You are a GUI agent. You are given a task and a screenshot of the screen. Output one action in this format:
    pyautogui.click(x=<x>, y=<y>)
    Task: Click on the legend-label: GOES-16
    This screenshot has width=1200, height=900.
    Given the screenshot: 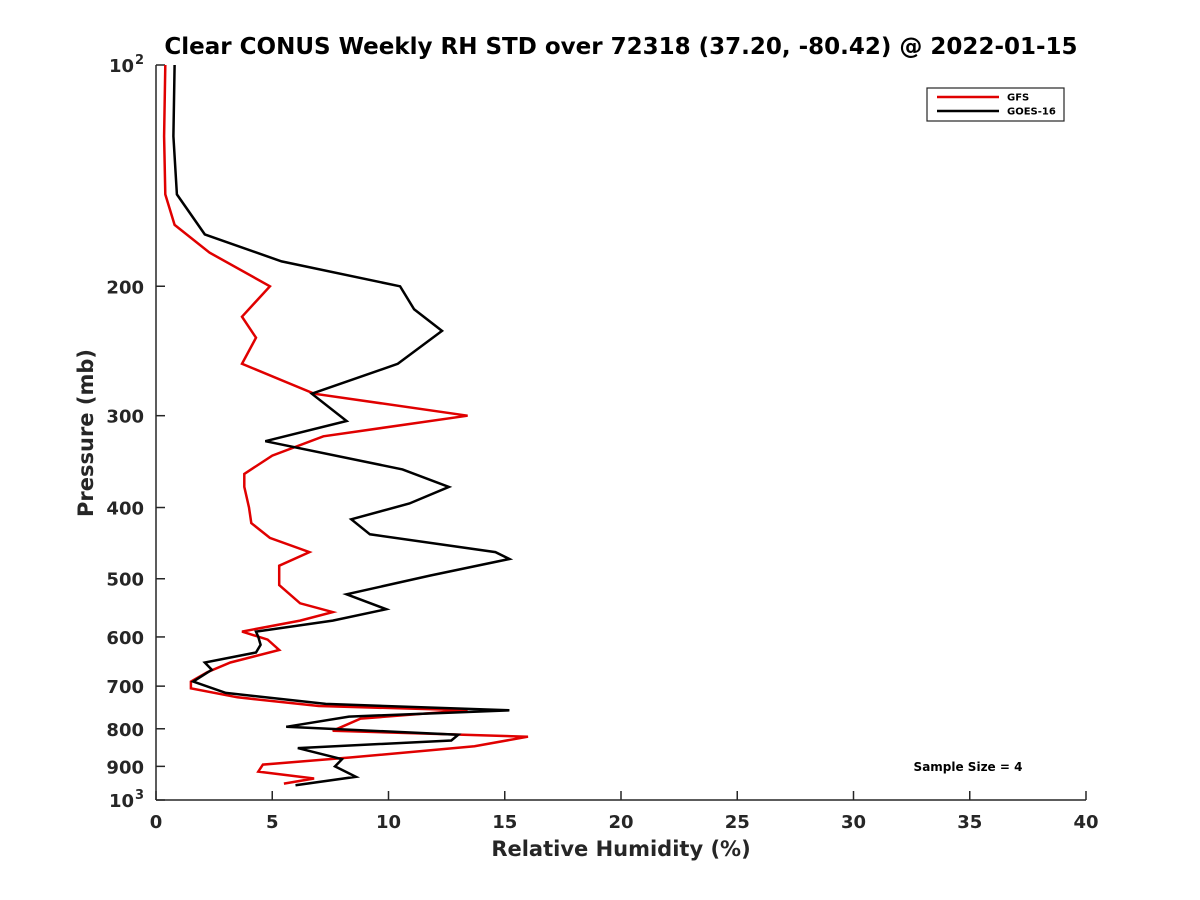 What is the action you would take?
    pyautogui.click(x=1031, y=112)
    